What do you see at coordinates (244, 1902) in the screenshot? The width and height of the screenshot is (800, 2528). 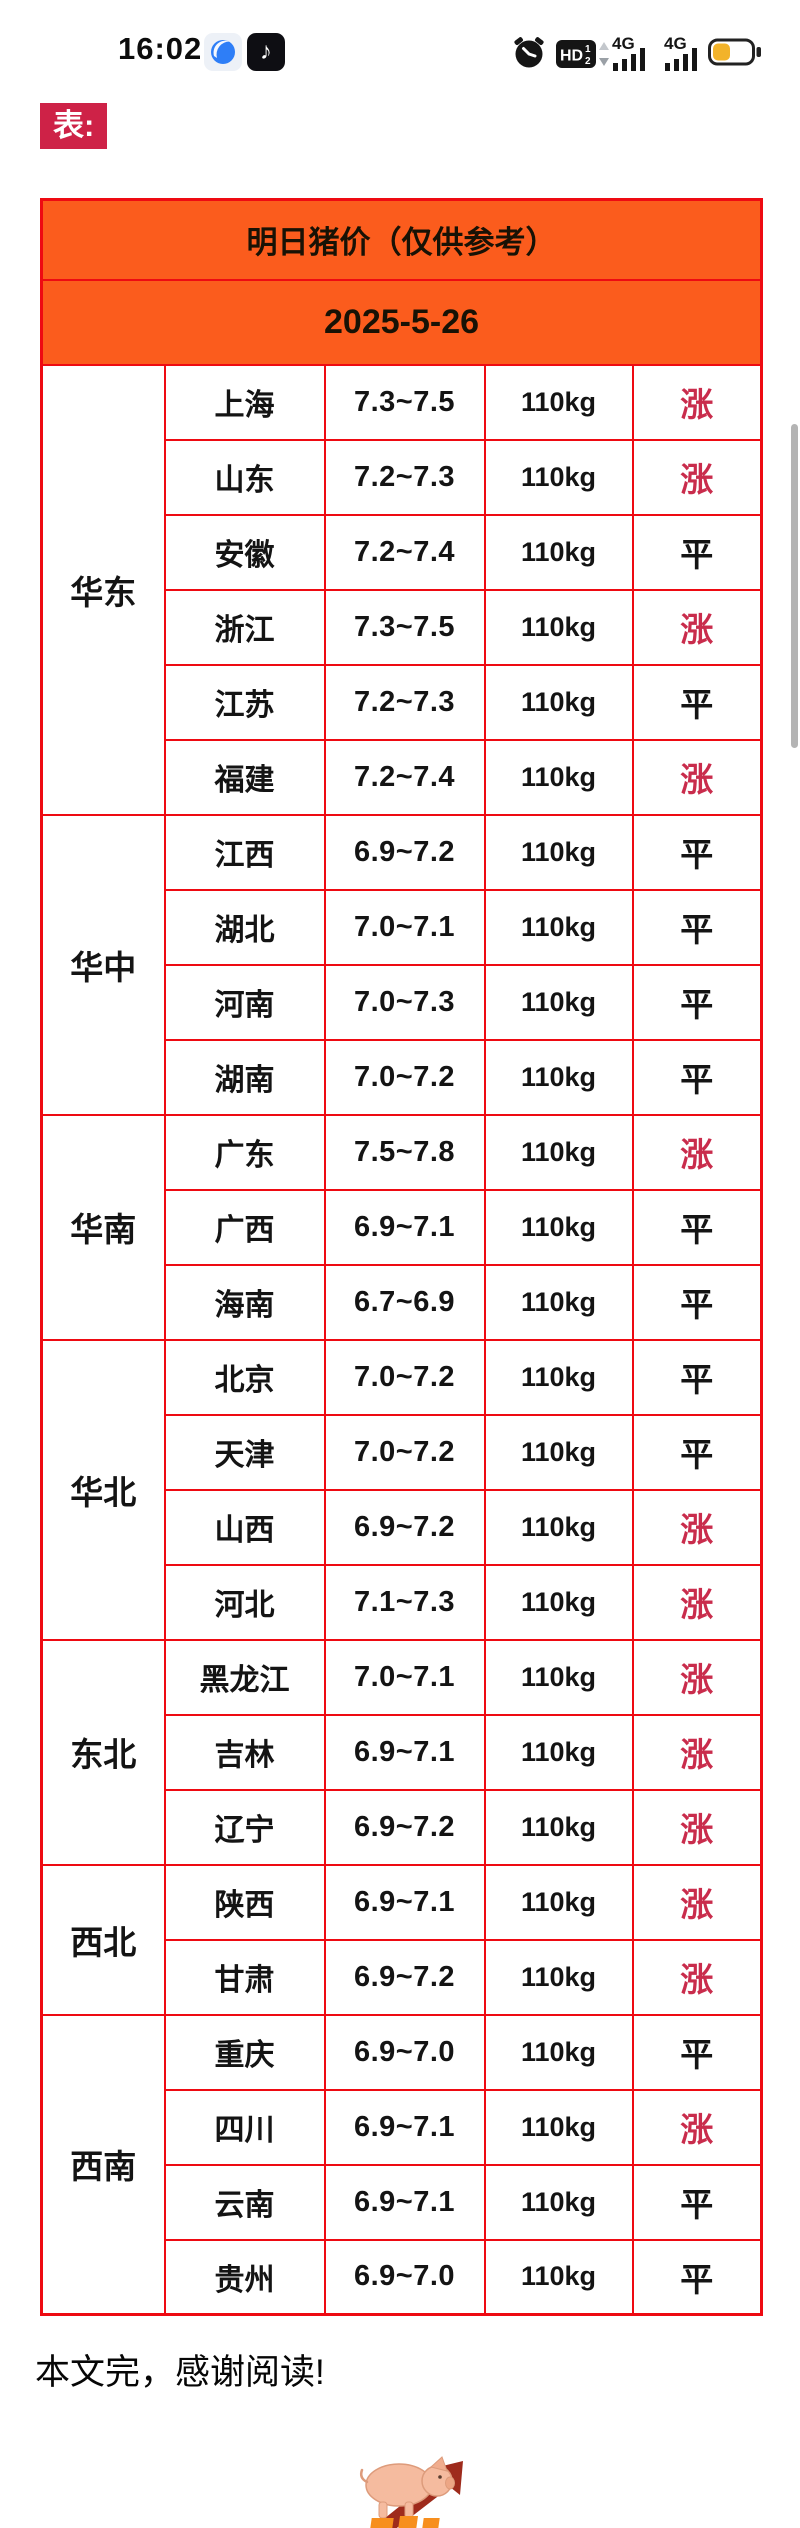 I see `province-cell: 陕西` at bounding box center [244, 1902].